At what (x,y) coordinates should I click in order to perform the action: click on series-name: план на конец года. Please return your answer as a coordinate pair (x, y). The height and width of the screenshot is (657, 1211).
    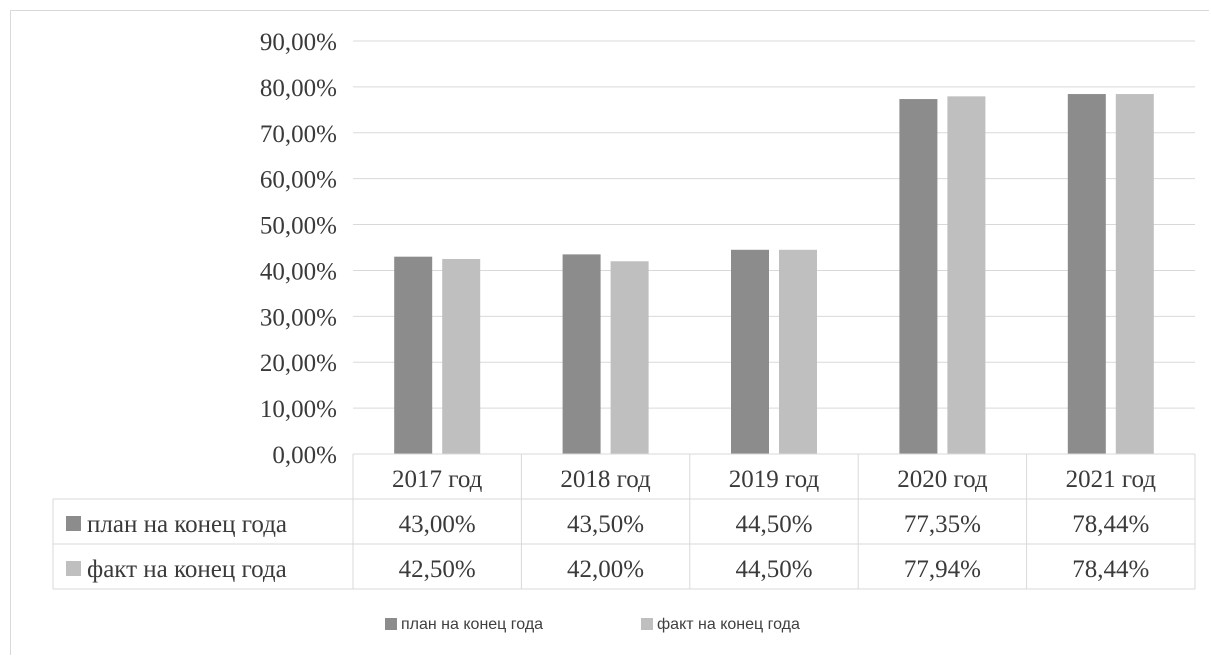
    Looking at the image, I should click on (187, 524).